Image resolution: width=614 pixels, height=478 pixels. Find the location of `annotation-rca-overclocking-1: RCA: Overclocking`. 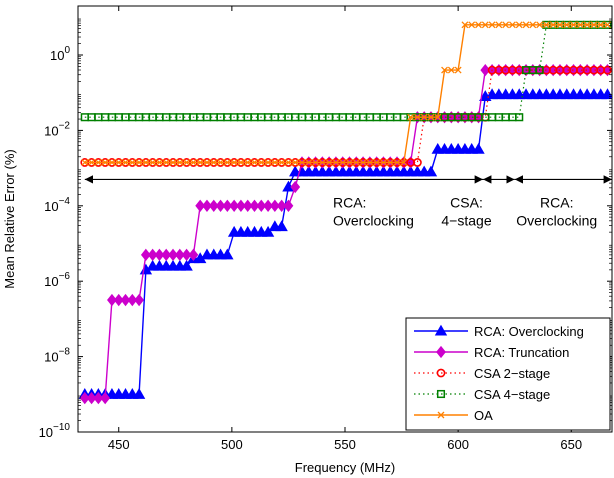

annotation-rca-overclocking-1: RCA: Overclocking is located at coordinates (373, 212).